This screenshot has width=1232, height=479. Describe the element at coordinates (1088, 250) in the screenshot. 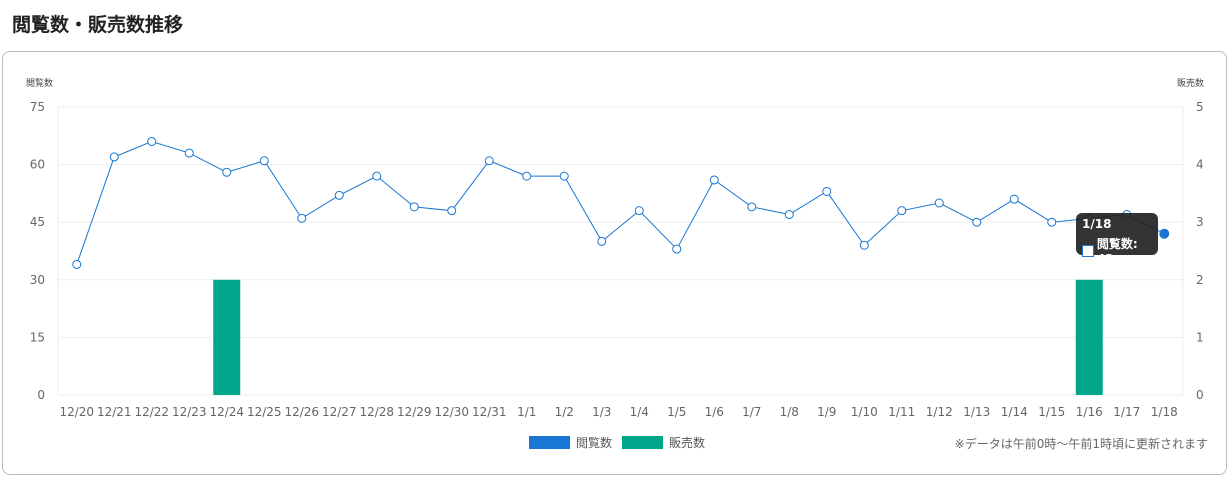

I see `tooltip-swatch-icon` at that location.